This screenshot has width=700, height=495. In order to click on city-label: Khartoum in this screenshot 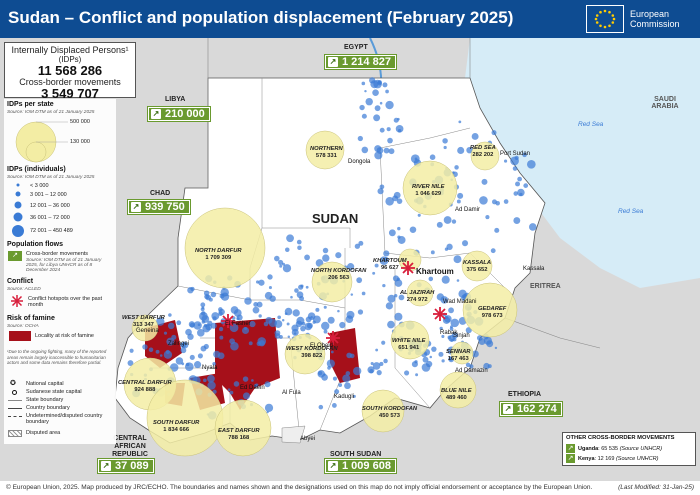, I will do `click(435, 271)`.